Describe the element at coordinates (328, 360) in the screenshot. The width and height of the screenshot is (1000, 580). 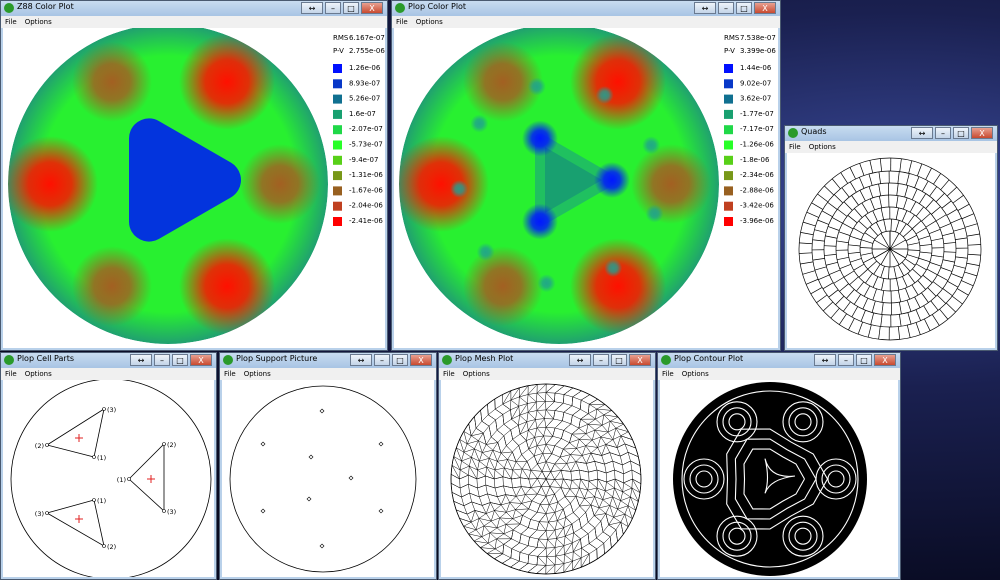
I see `title-bar: Plop Support Picture X □ – ↔` at that location.